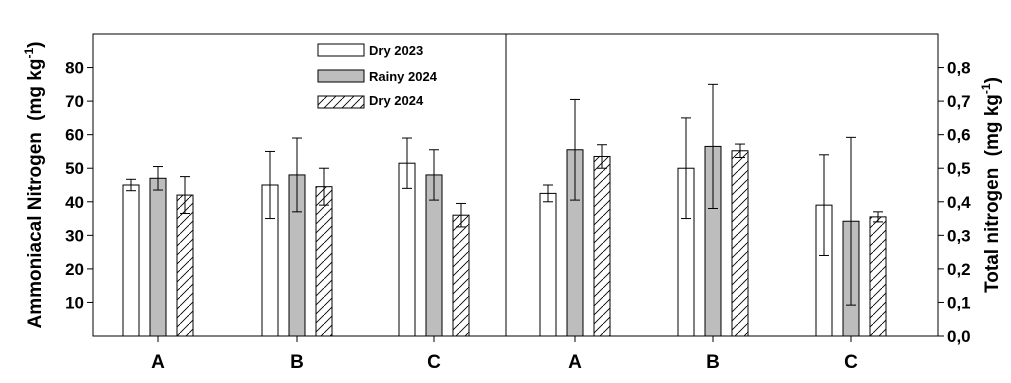  Describe the element at coordinates (74, 101) in the screenshot. I see `left-y-tick-label: 70` at that location.